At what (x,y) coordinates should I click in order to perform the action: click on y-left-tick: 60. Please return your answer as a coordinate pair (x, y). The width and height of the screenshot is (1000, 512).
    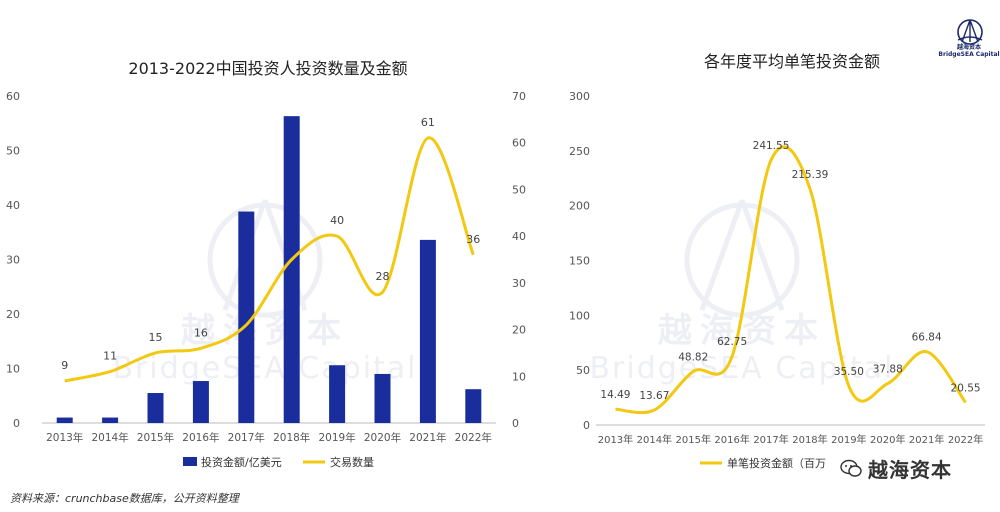
    Looking at the image, I should click on (13, 96).